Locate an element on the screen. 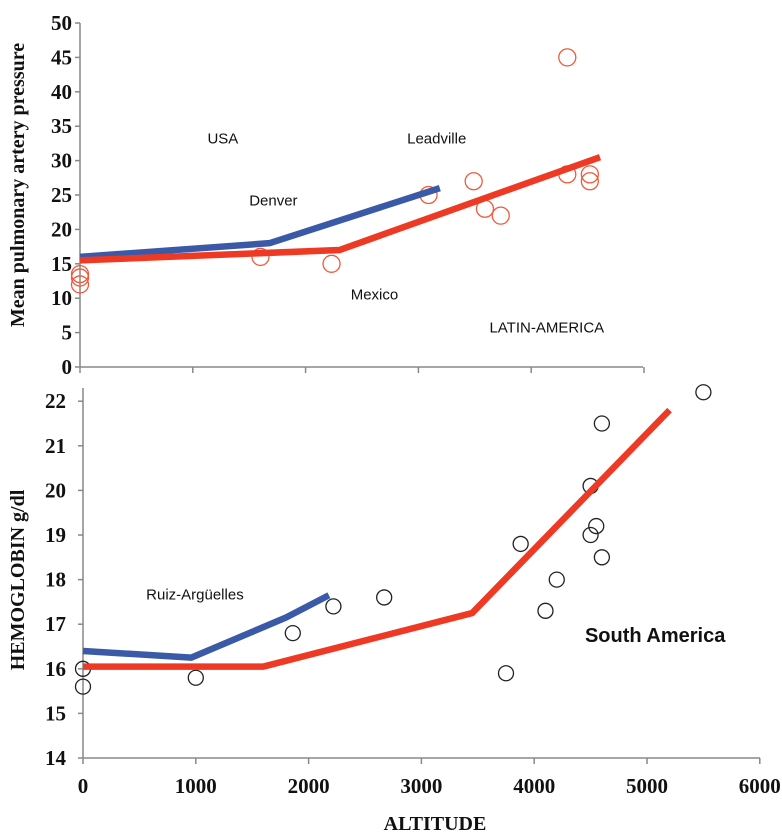 The height and width of the screenshot is (834, 782). red-trend-line is located at coordinates (340, 209).